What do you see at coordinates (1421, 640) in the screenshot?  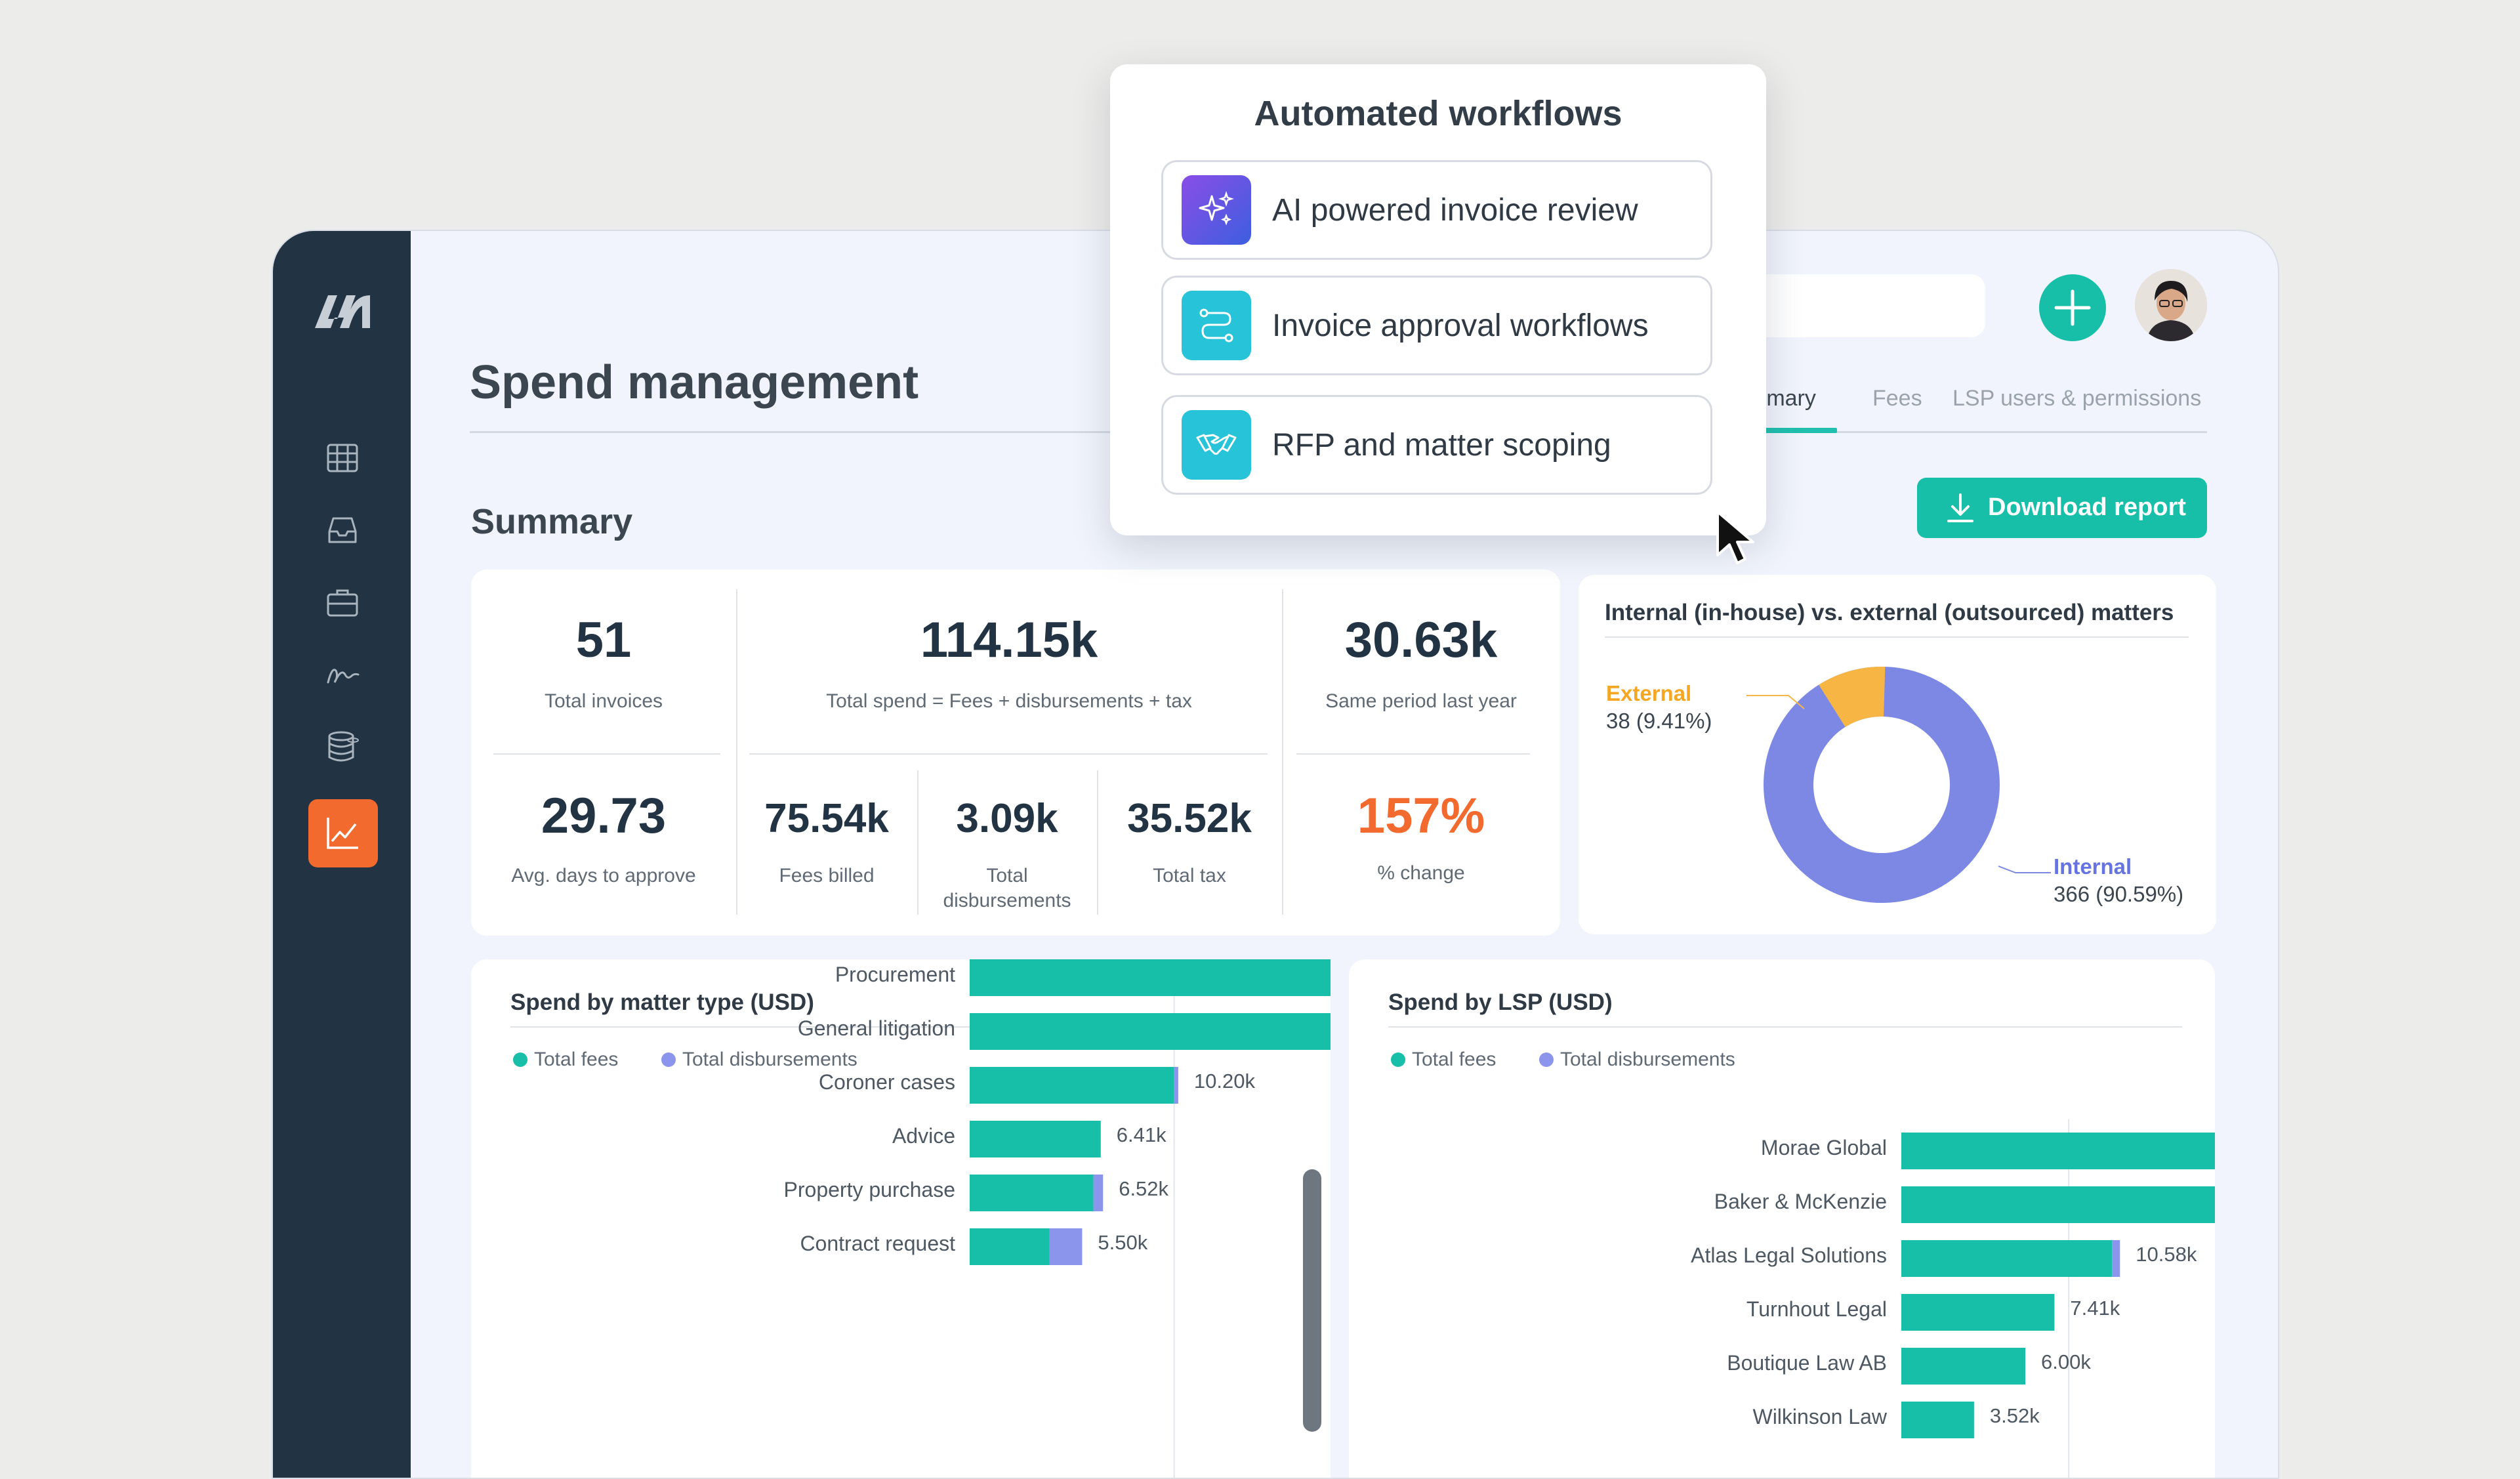 I see `same-period-value: 30.63k` at bounding box center [1421, 640].